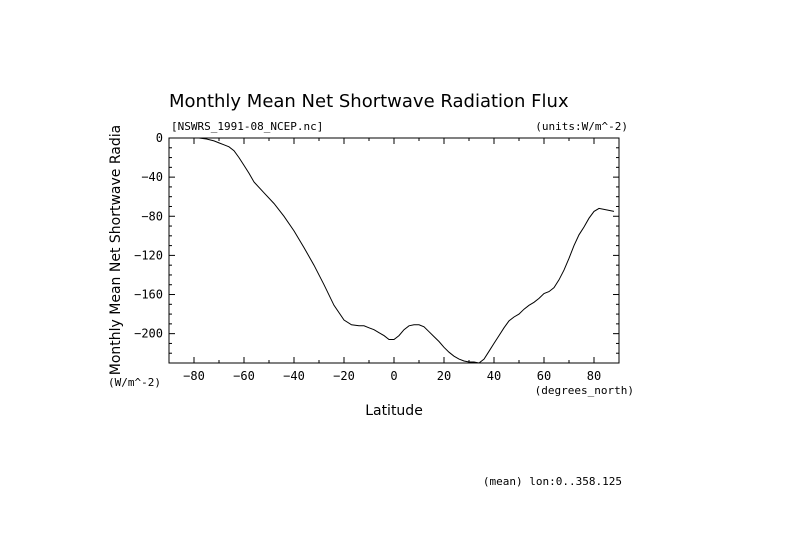 The image size is (789, 558). Describe the element at coordinates (544, 376) in the screenshot. I see `x-tick-label: 60` at that location.